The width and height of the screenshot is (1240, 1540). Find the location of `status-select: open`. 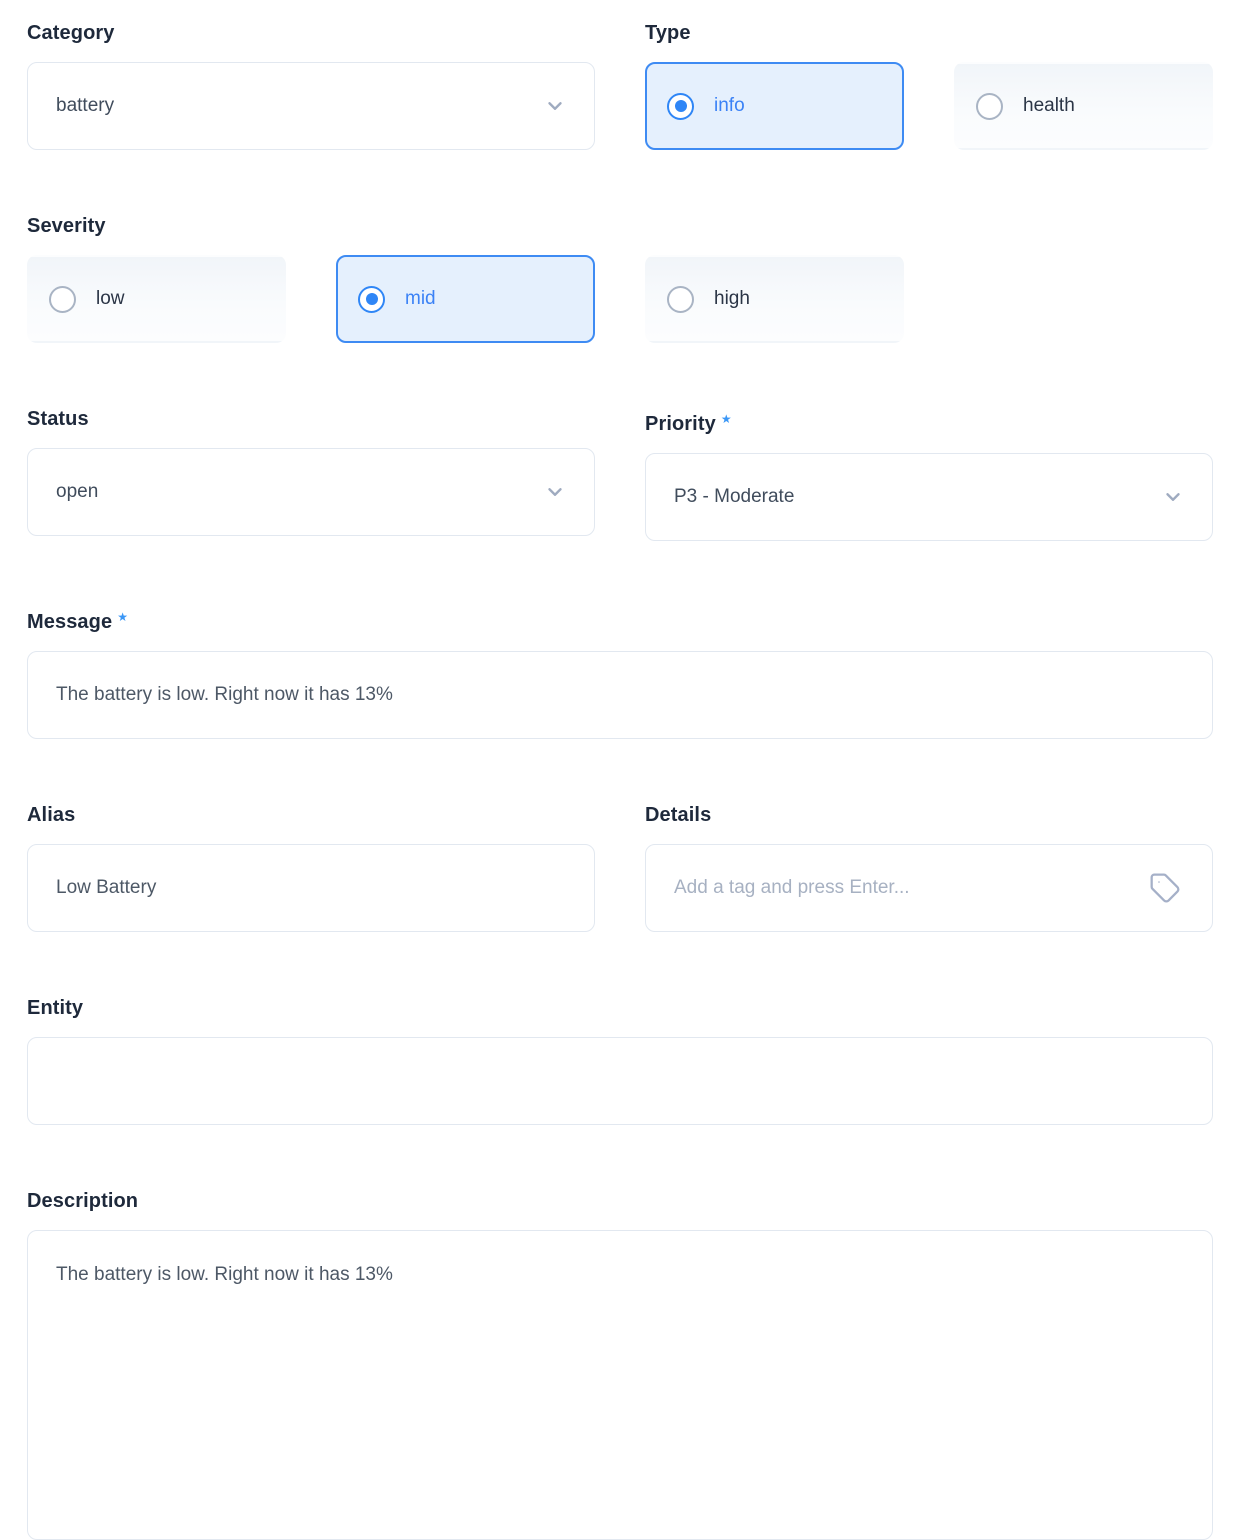

status-select: open is located at coordinates (311, 492).